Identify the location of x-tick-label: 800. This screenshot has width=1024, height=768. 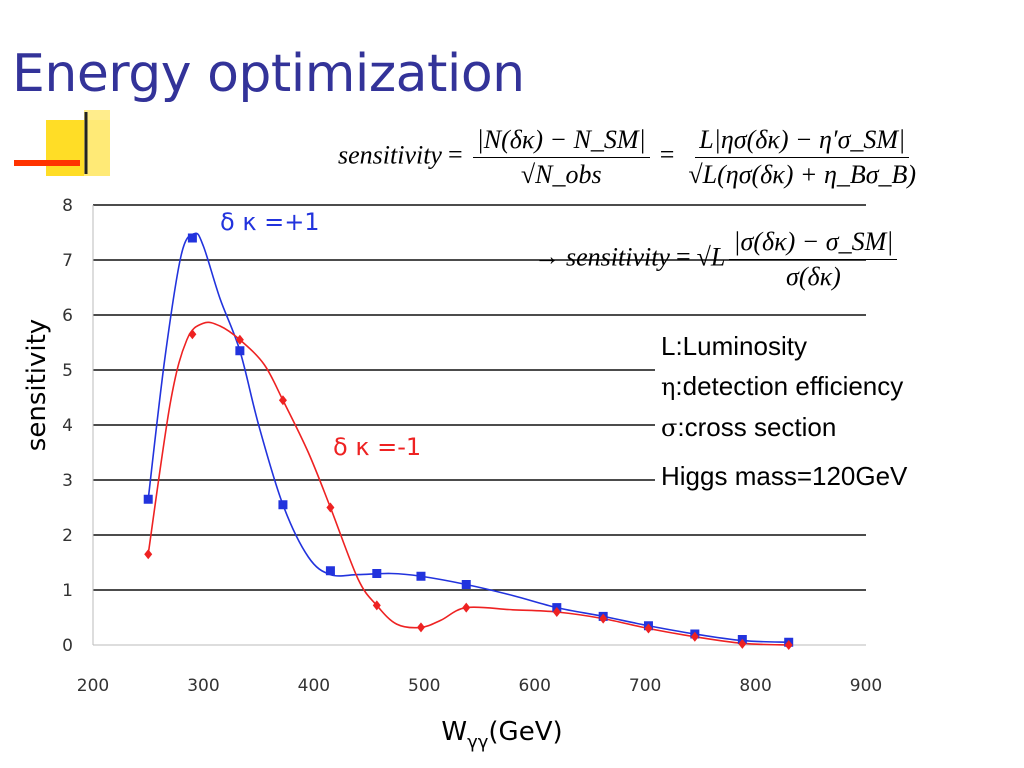
(755, 686).